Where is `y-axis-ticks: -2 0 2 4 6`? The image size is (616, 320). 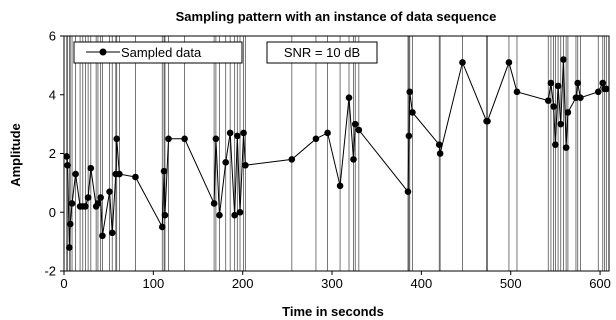 y-axis-ticks: -2 0 2 4 6 is located at coordinates (54, 154).